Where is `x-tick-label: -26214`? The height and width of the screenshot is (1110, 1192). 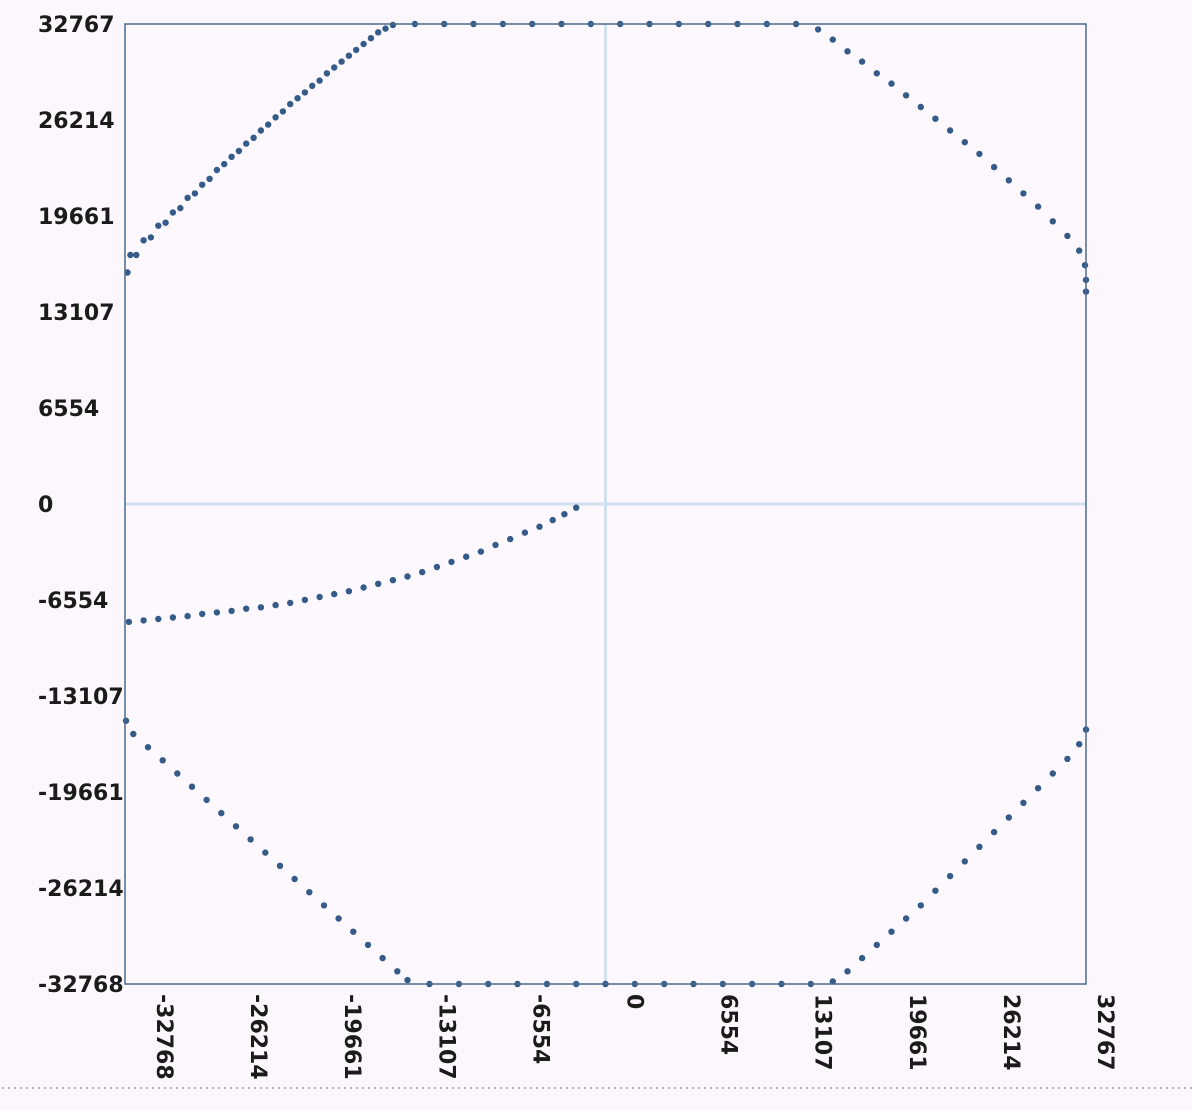
x-tick-label: -26214 is located at coordinates (257, 1037).